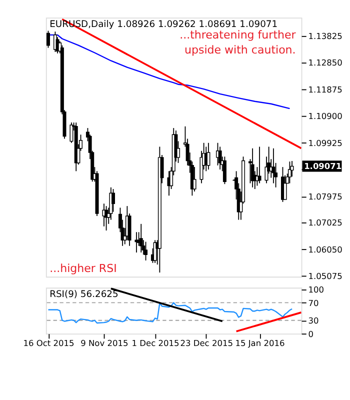 This screenshot has width=350, height=400. Describe the element at coordinates (323, 165) in the screenshot. I see `text: 1.09071` at that location.